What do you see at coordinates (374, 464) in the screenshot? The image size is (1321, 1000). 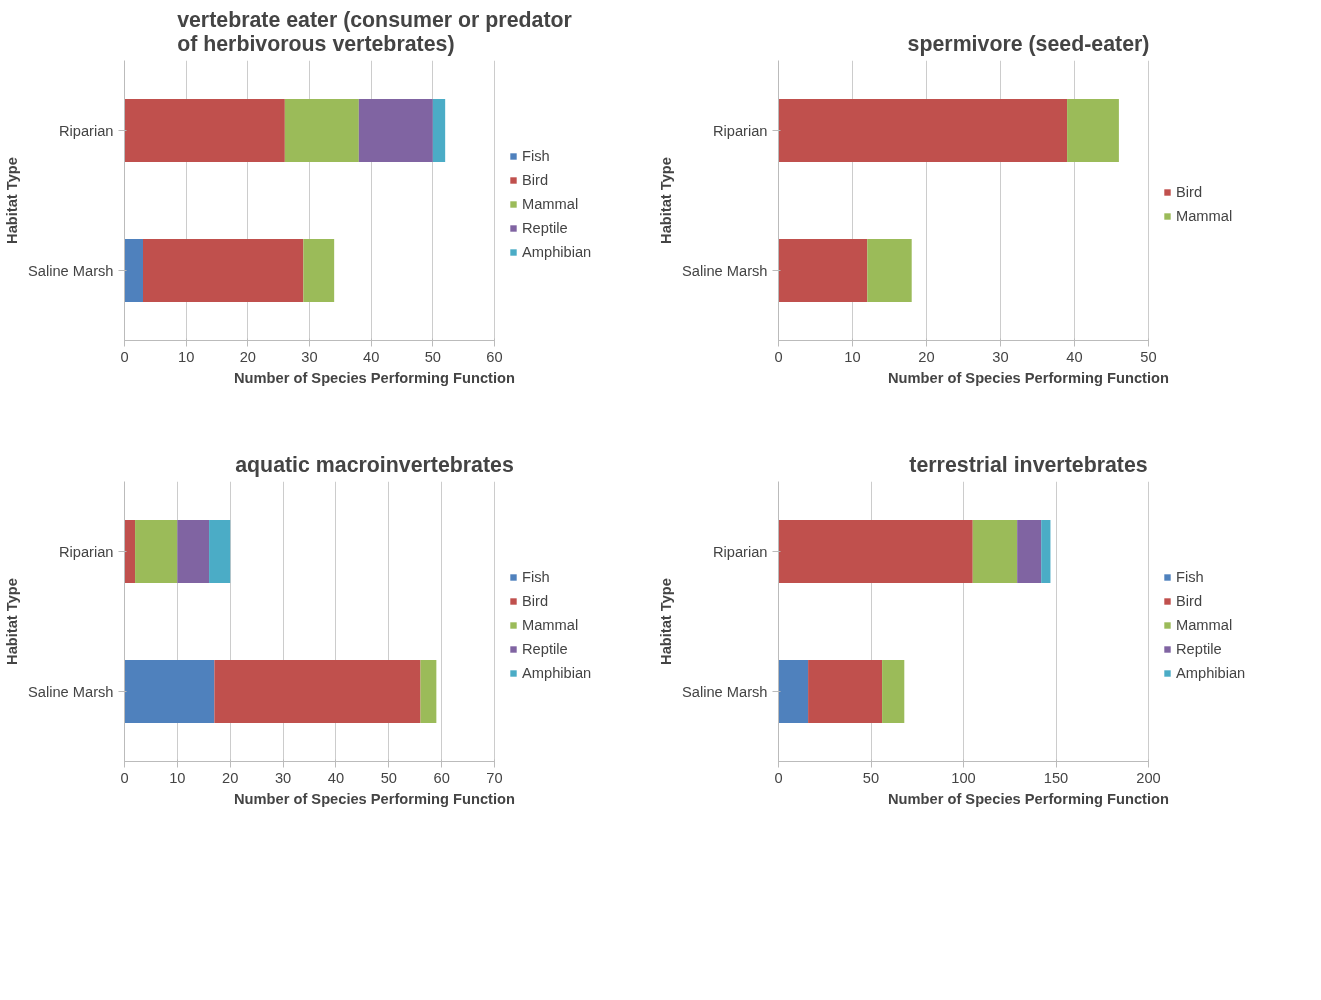 I see `chart-title: aquatic macroinvertebrates` at bounding box center [374, 464].